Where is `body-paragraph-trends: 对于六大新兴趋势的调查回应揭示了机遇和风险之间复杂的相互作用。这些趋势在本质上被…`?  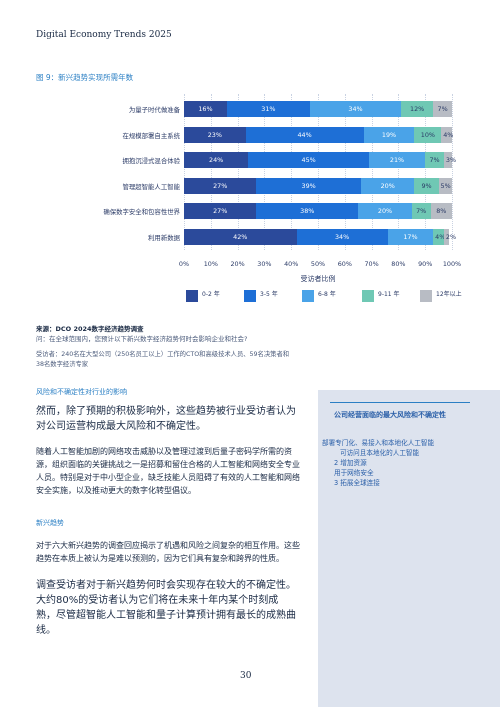 body-paragraph-trends: 对于六大新兴趋势的调查回应揭示了机遇和风险之间复杂的相互作用。这些趋势在本质上被… is located at coordinates (168, 552).